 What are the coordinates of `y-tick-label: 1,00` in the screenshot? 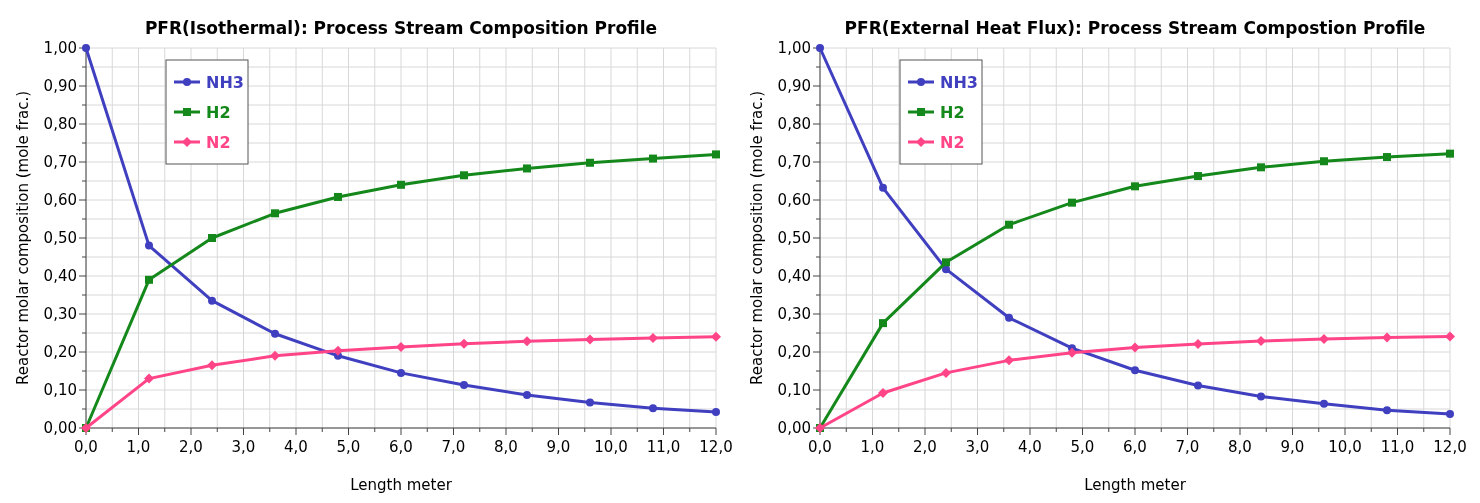 It's located at (60, 48).